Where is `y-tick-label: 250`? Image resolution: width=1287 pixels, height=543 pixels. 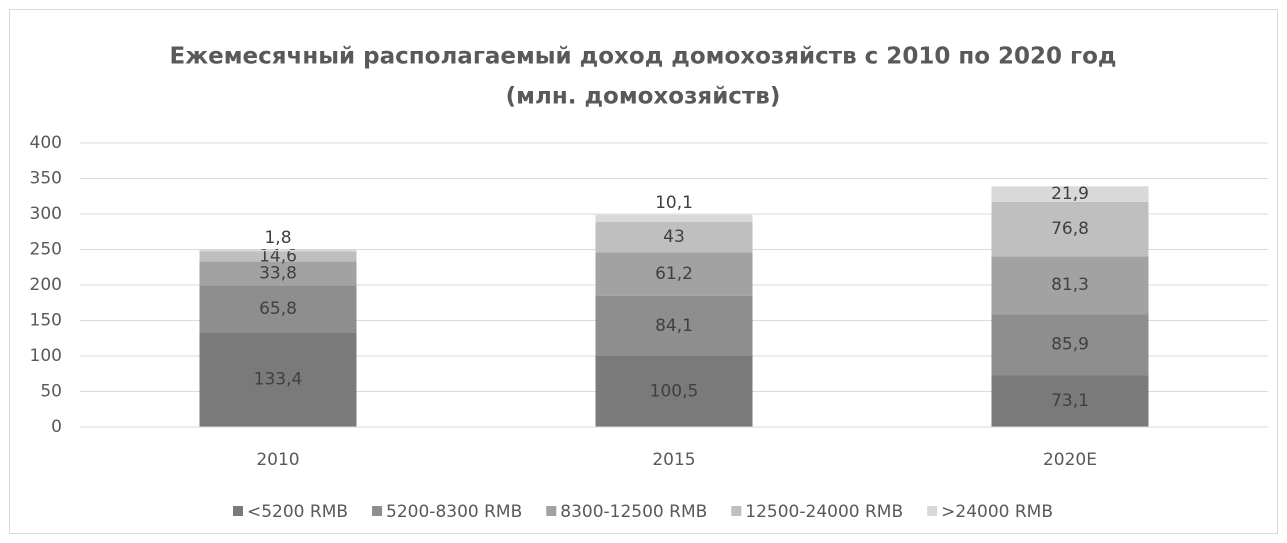
y-tick-label: 250 is located at coordinates (46, 250).